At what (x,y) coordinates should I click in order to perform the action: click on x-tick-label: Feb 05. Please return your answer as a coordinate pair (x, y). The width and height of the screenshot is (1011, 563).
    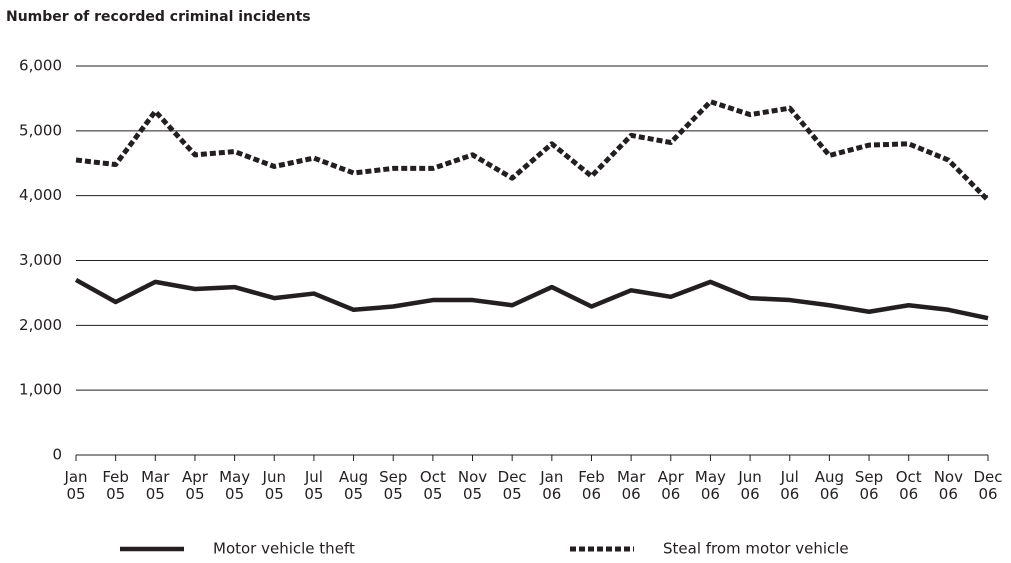
    Looking at the image, I should click on (115, 485).